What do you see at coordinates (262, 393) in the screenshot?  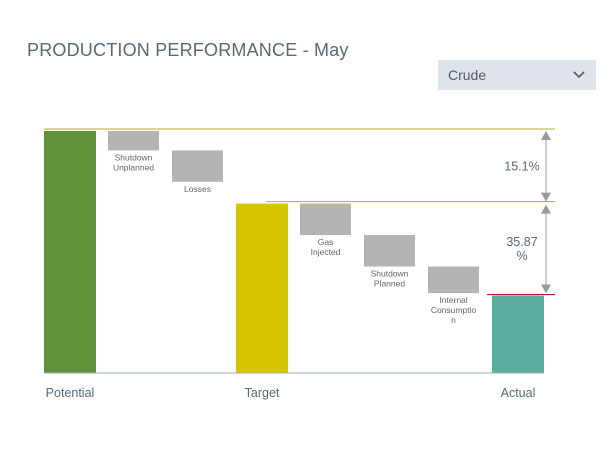 I see `axis-label-target: Target` at bounding box center [262, 393].